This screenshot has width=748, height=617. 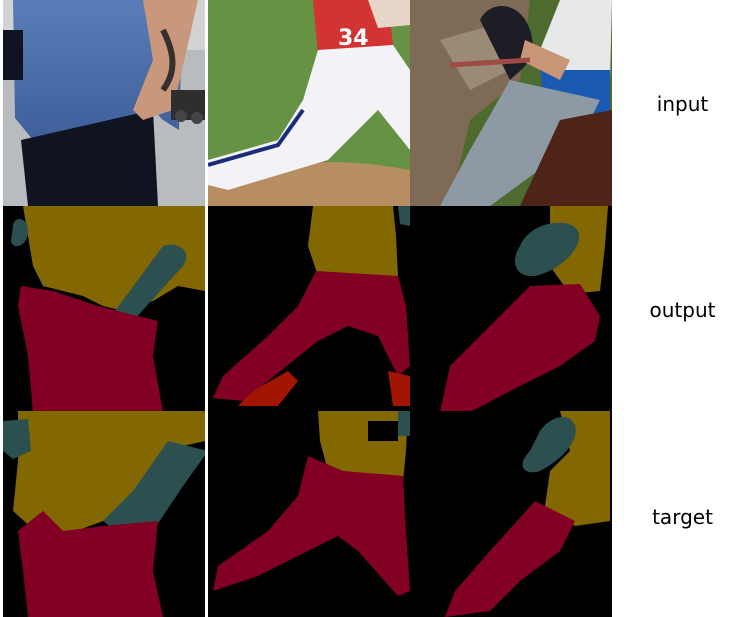 I want to click on row-label-input: input, so click(x=682, y=104).